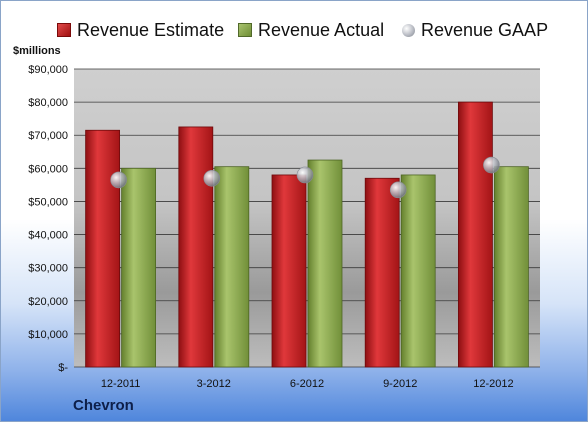 The height and width of the screenshot is (422, 588). I want to click on legend-item-estimate: Revenue Estimate, so click(140, 30).